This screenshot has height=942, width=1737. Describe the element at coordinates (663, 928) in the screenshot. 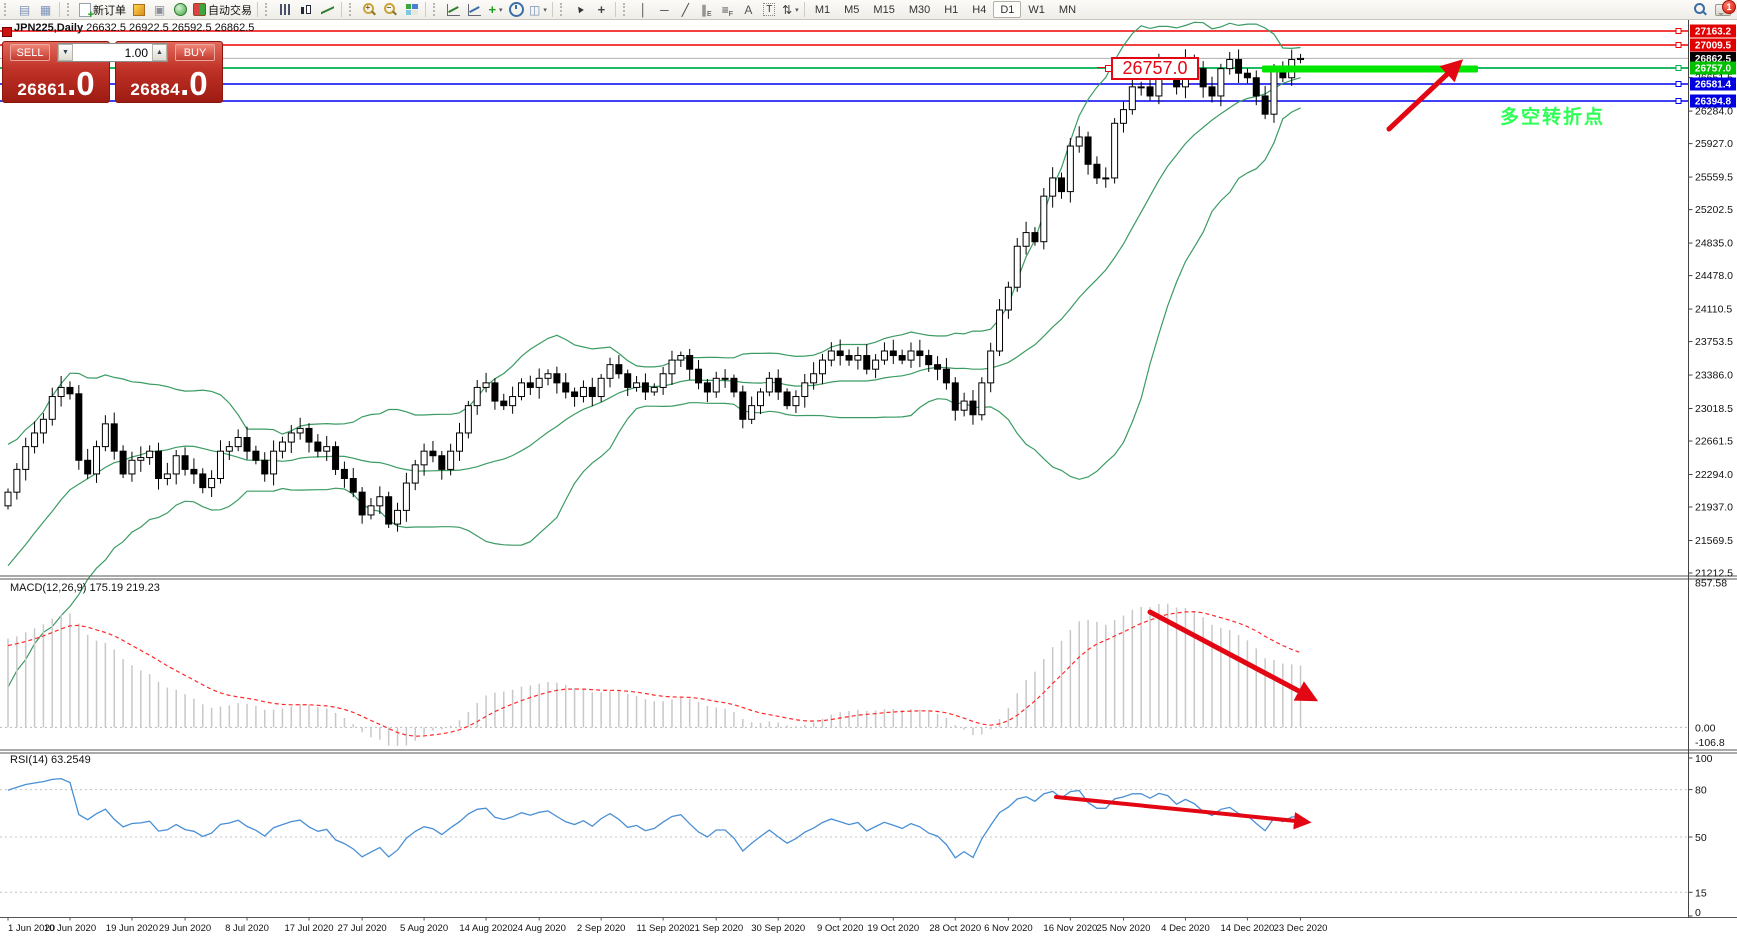

I see `date-axis-label: 11 Sep 2020` at that location.